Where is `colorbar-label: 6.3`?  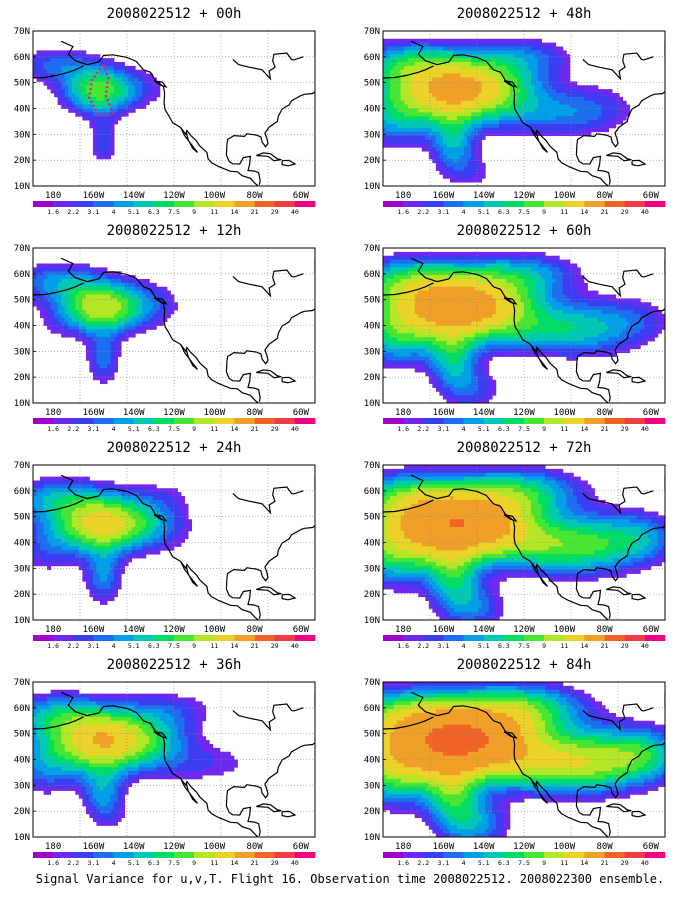 colorbar-label: 6.3 is located at coordinates (504, 212).